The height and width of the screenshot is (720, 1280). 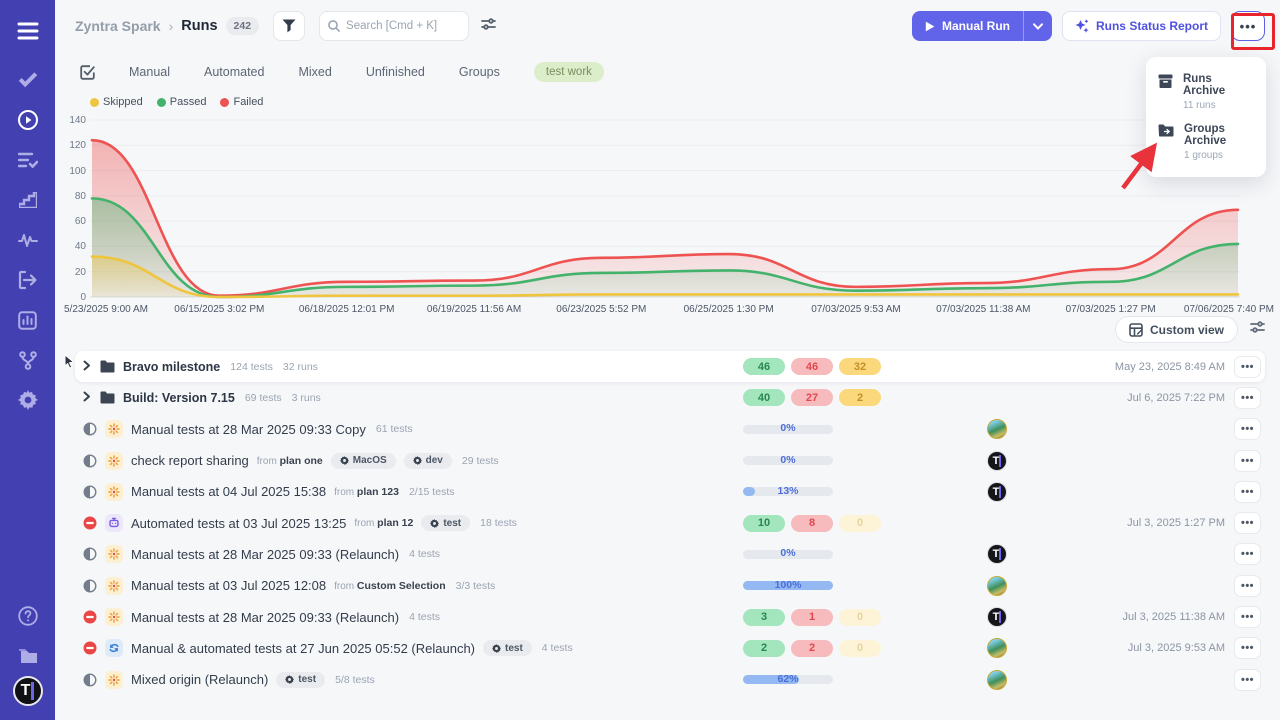 I want to click on app-logo: T, so click(x=27, y=691).